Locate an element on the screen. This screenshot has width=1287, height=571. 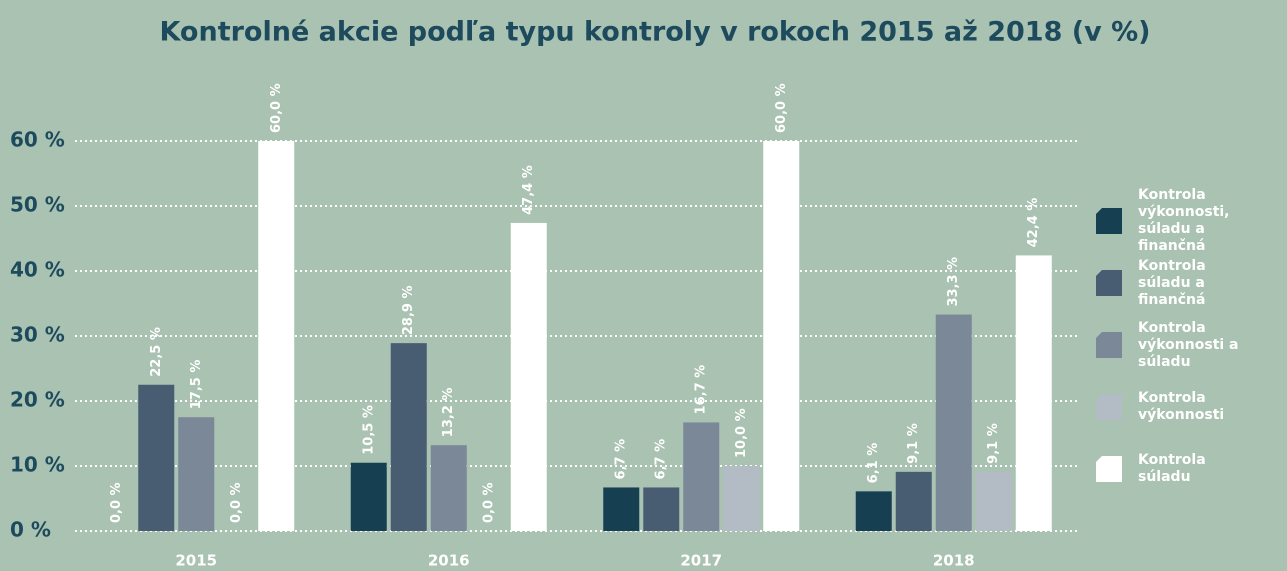
y-tick-label: 20 % is located at coordinates (37, 400).